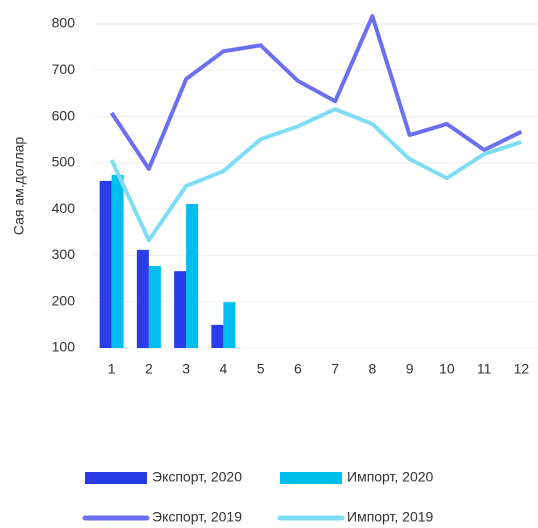 This screenshot has width=538, height=528. I want to click on legend-label: Импорт, 2019, so click(390, 517).